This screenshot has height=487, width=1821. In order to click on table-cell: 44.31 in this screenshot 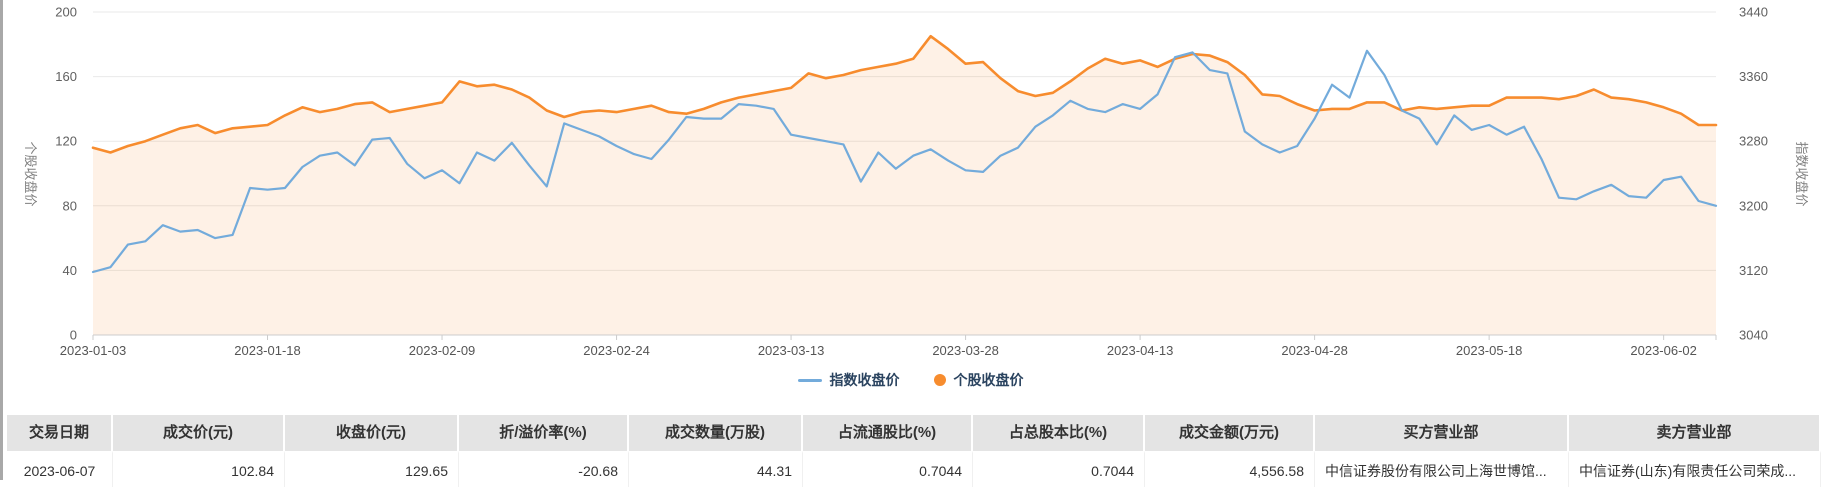, I will do `click(716, 469)`.